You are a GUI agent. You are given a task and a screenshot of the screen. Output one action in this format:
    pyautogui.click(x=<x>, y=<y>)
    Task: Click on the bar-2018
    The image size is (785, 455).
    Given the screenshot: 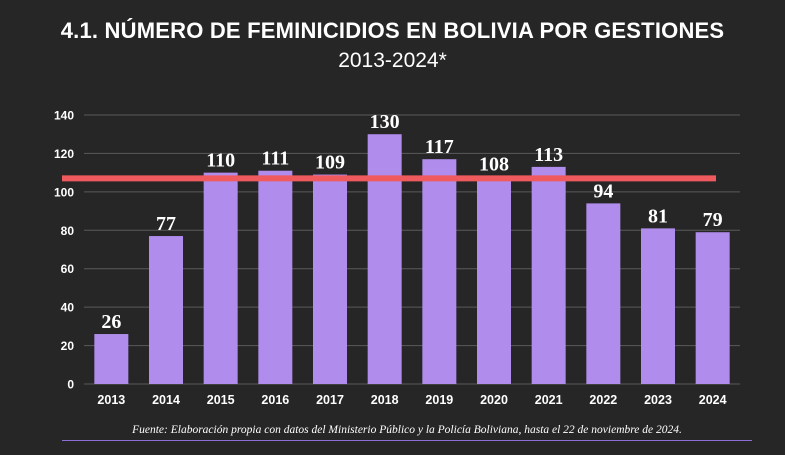 What is the action you would take?
    pyautogui.click(x=384, y=259)
    